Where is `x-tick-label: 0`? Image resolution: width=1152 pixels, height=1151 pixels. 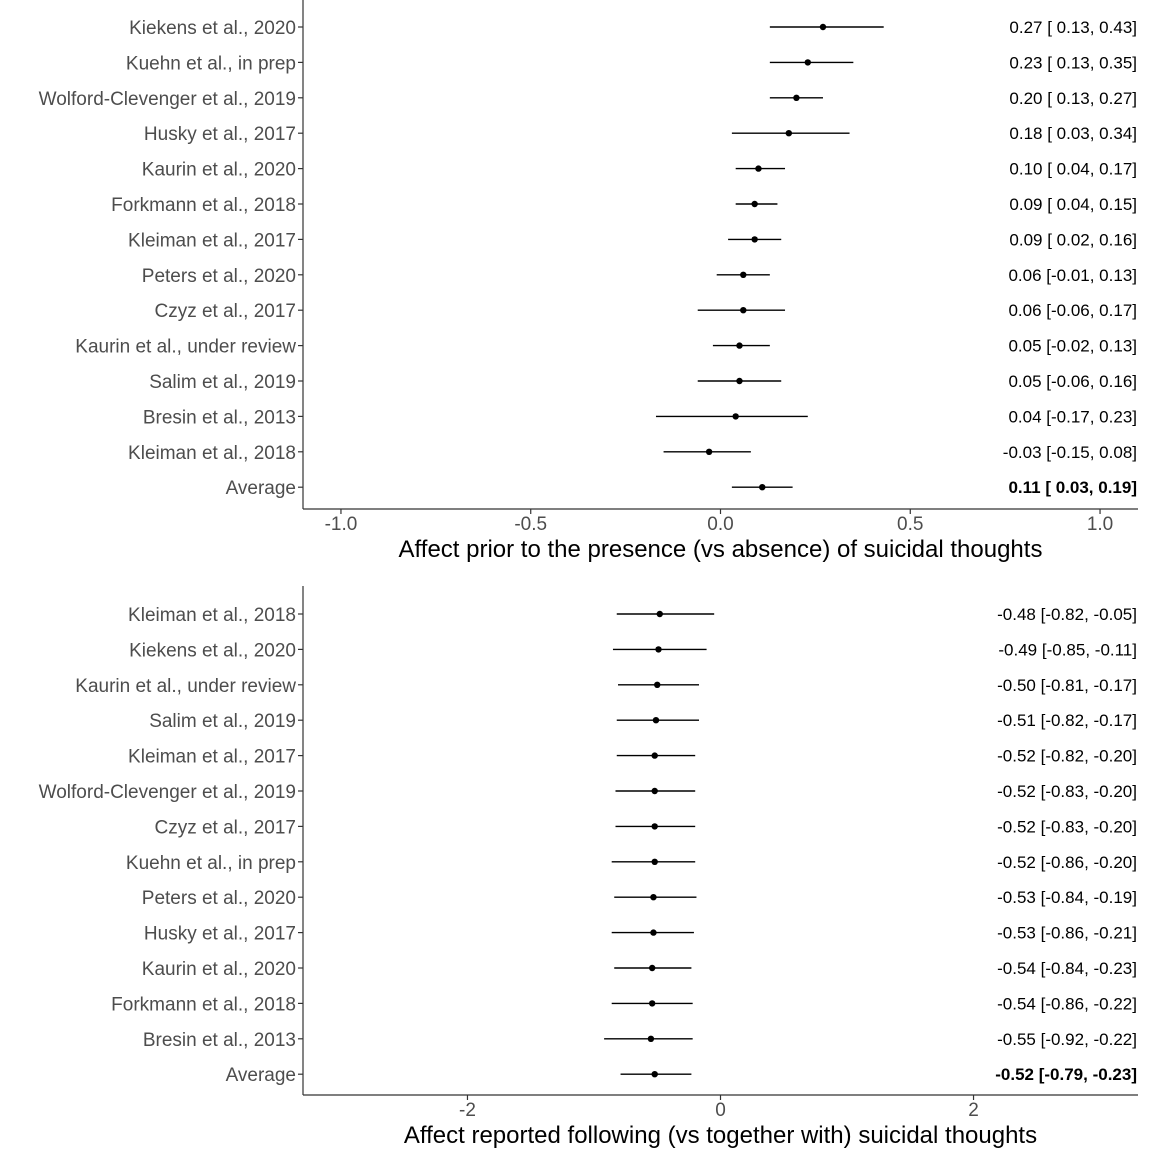 x-tick-label: 0 is located at coordinates (720, 1110).